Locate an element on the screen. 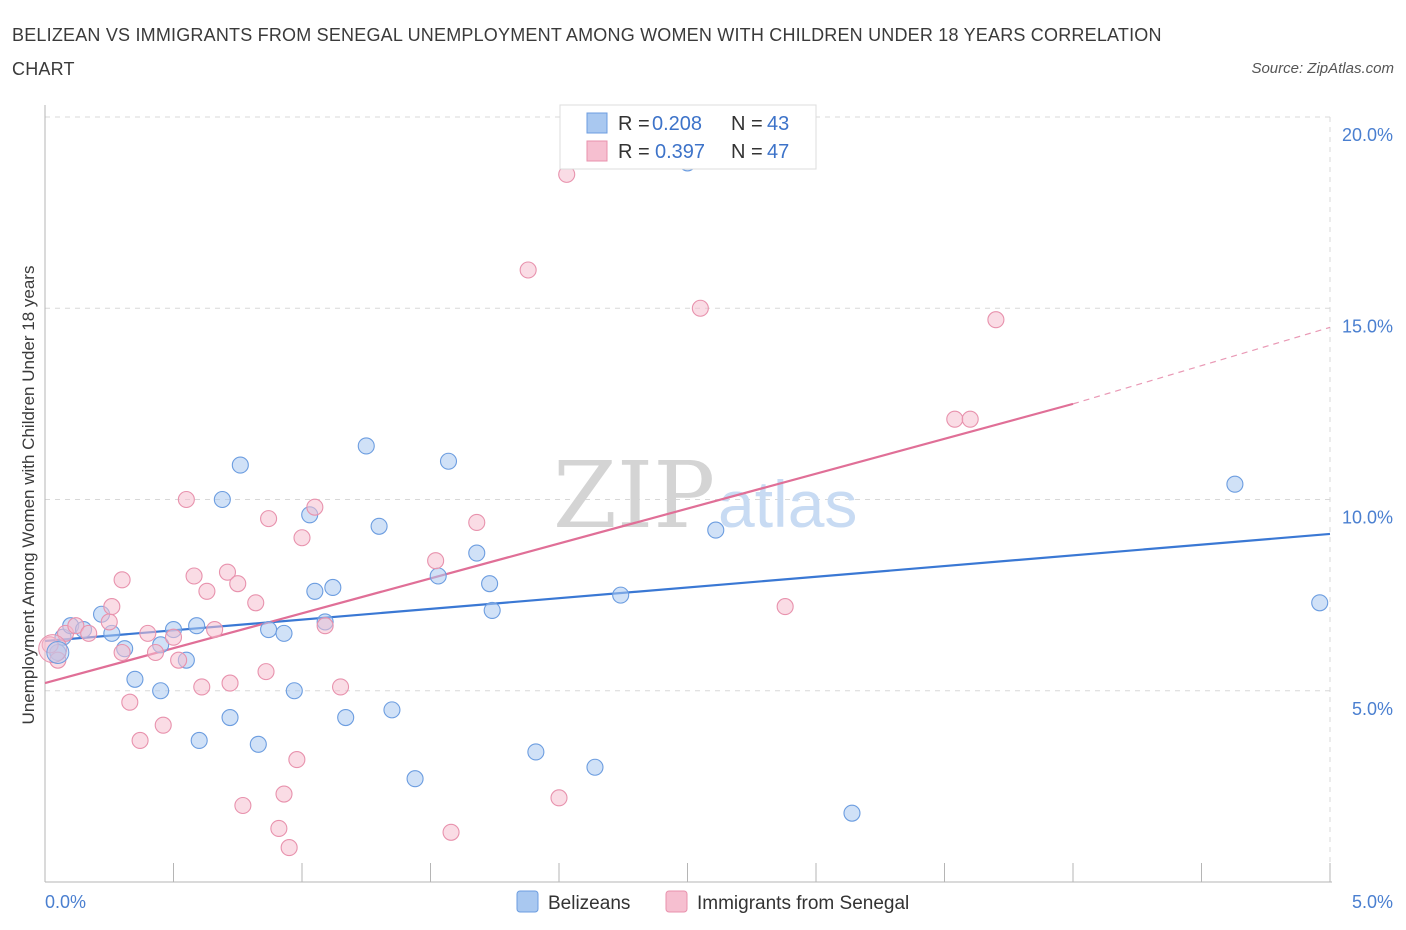 The height and width of the screenshot is (930, 1406). point-belizeans-cluster is located at coordinates (58, 652).